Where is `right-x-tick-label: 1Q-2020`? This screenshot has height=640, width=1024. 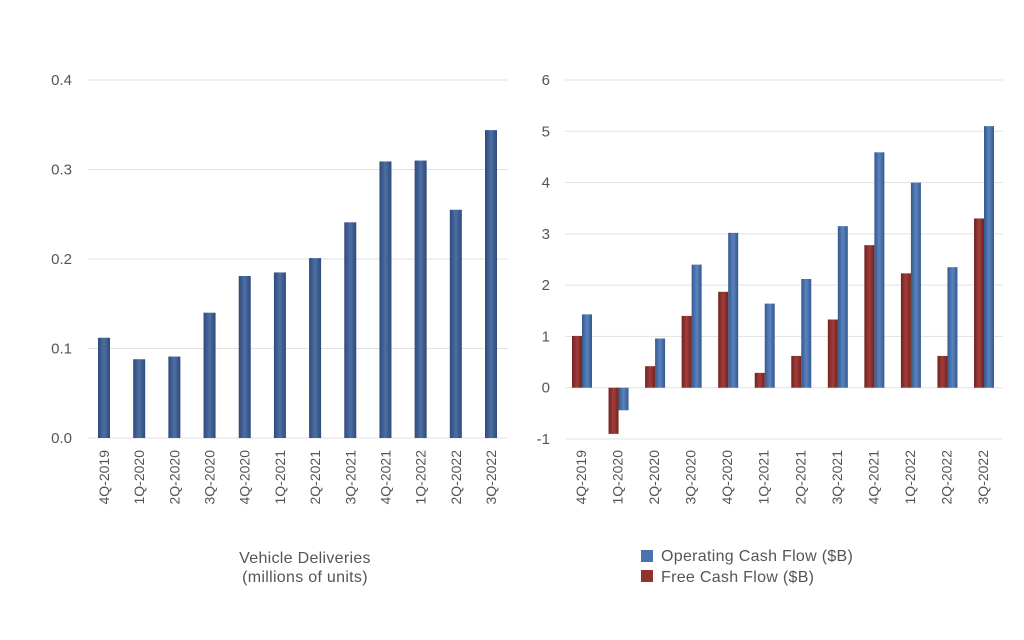 right-x-tick-label: 1Q-2020 is located at coordinates (618, 477).